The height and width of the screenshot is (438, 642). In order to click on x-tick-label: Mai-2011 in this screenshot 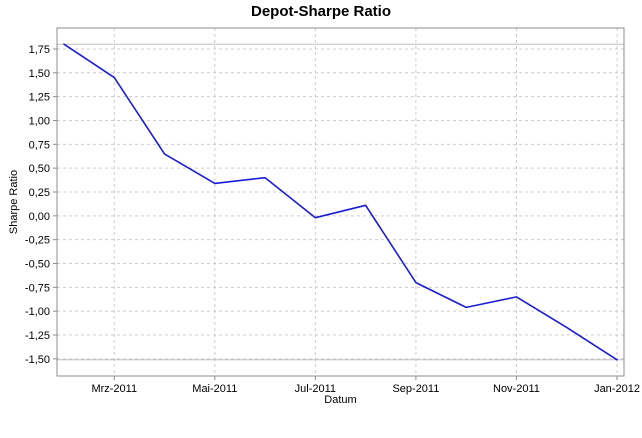, I will do `click(214, 389)`.